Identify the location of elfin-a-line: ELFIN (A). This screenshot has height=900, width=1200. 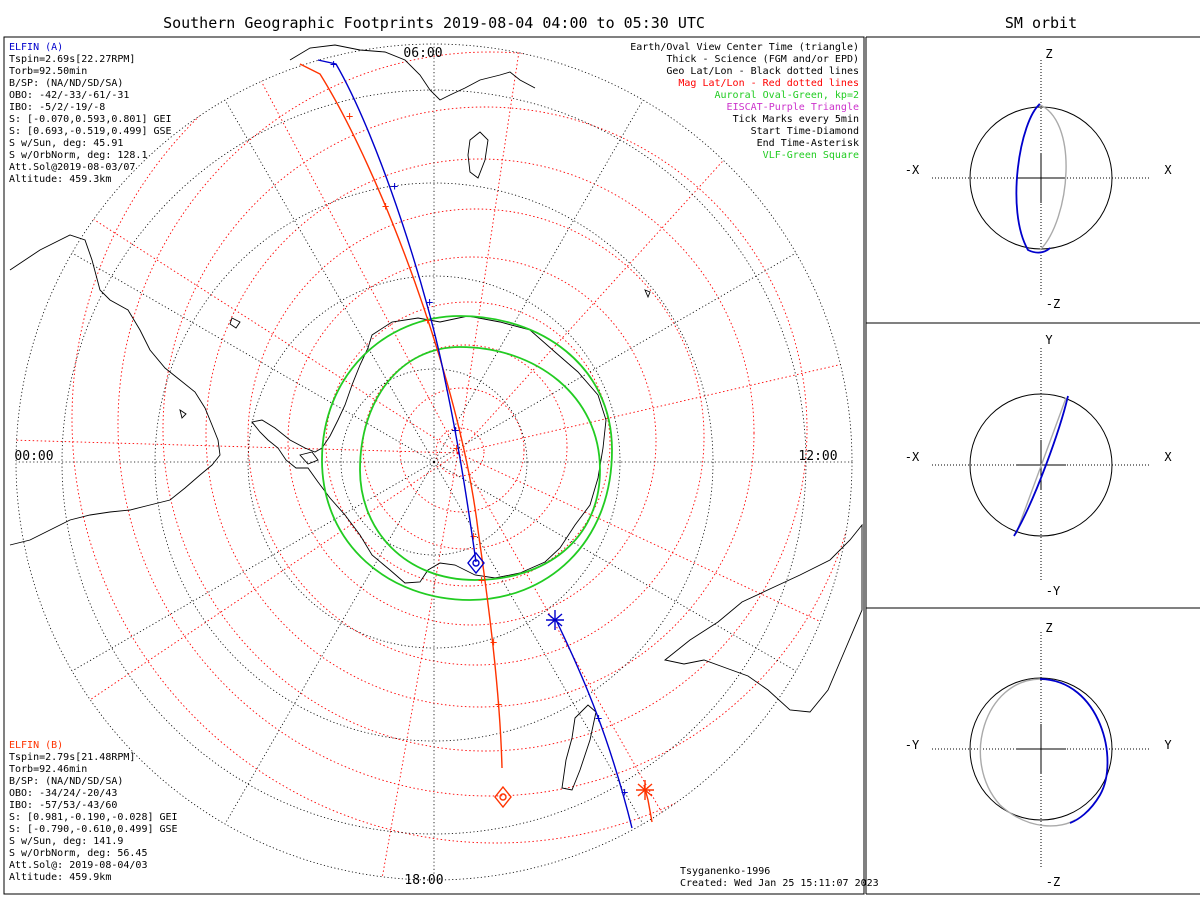
(36, 47).